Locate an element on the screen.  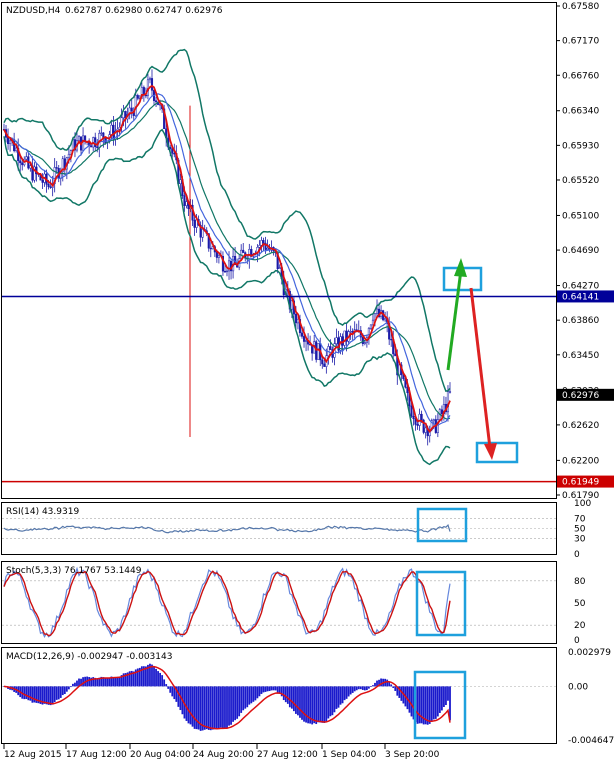
red-line-price-tag is located at coordinates (585, 481).